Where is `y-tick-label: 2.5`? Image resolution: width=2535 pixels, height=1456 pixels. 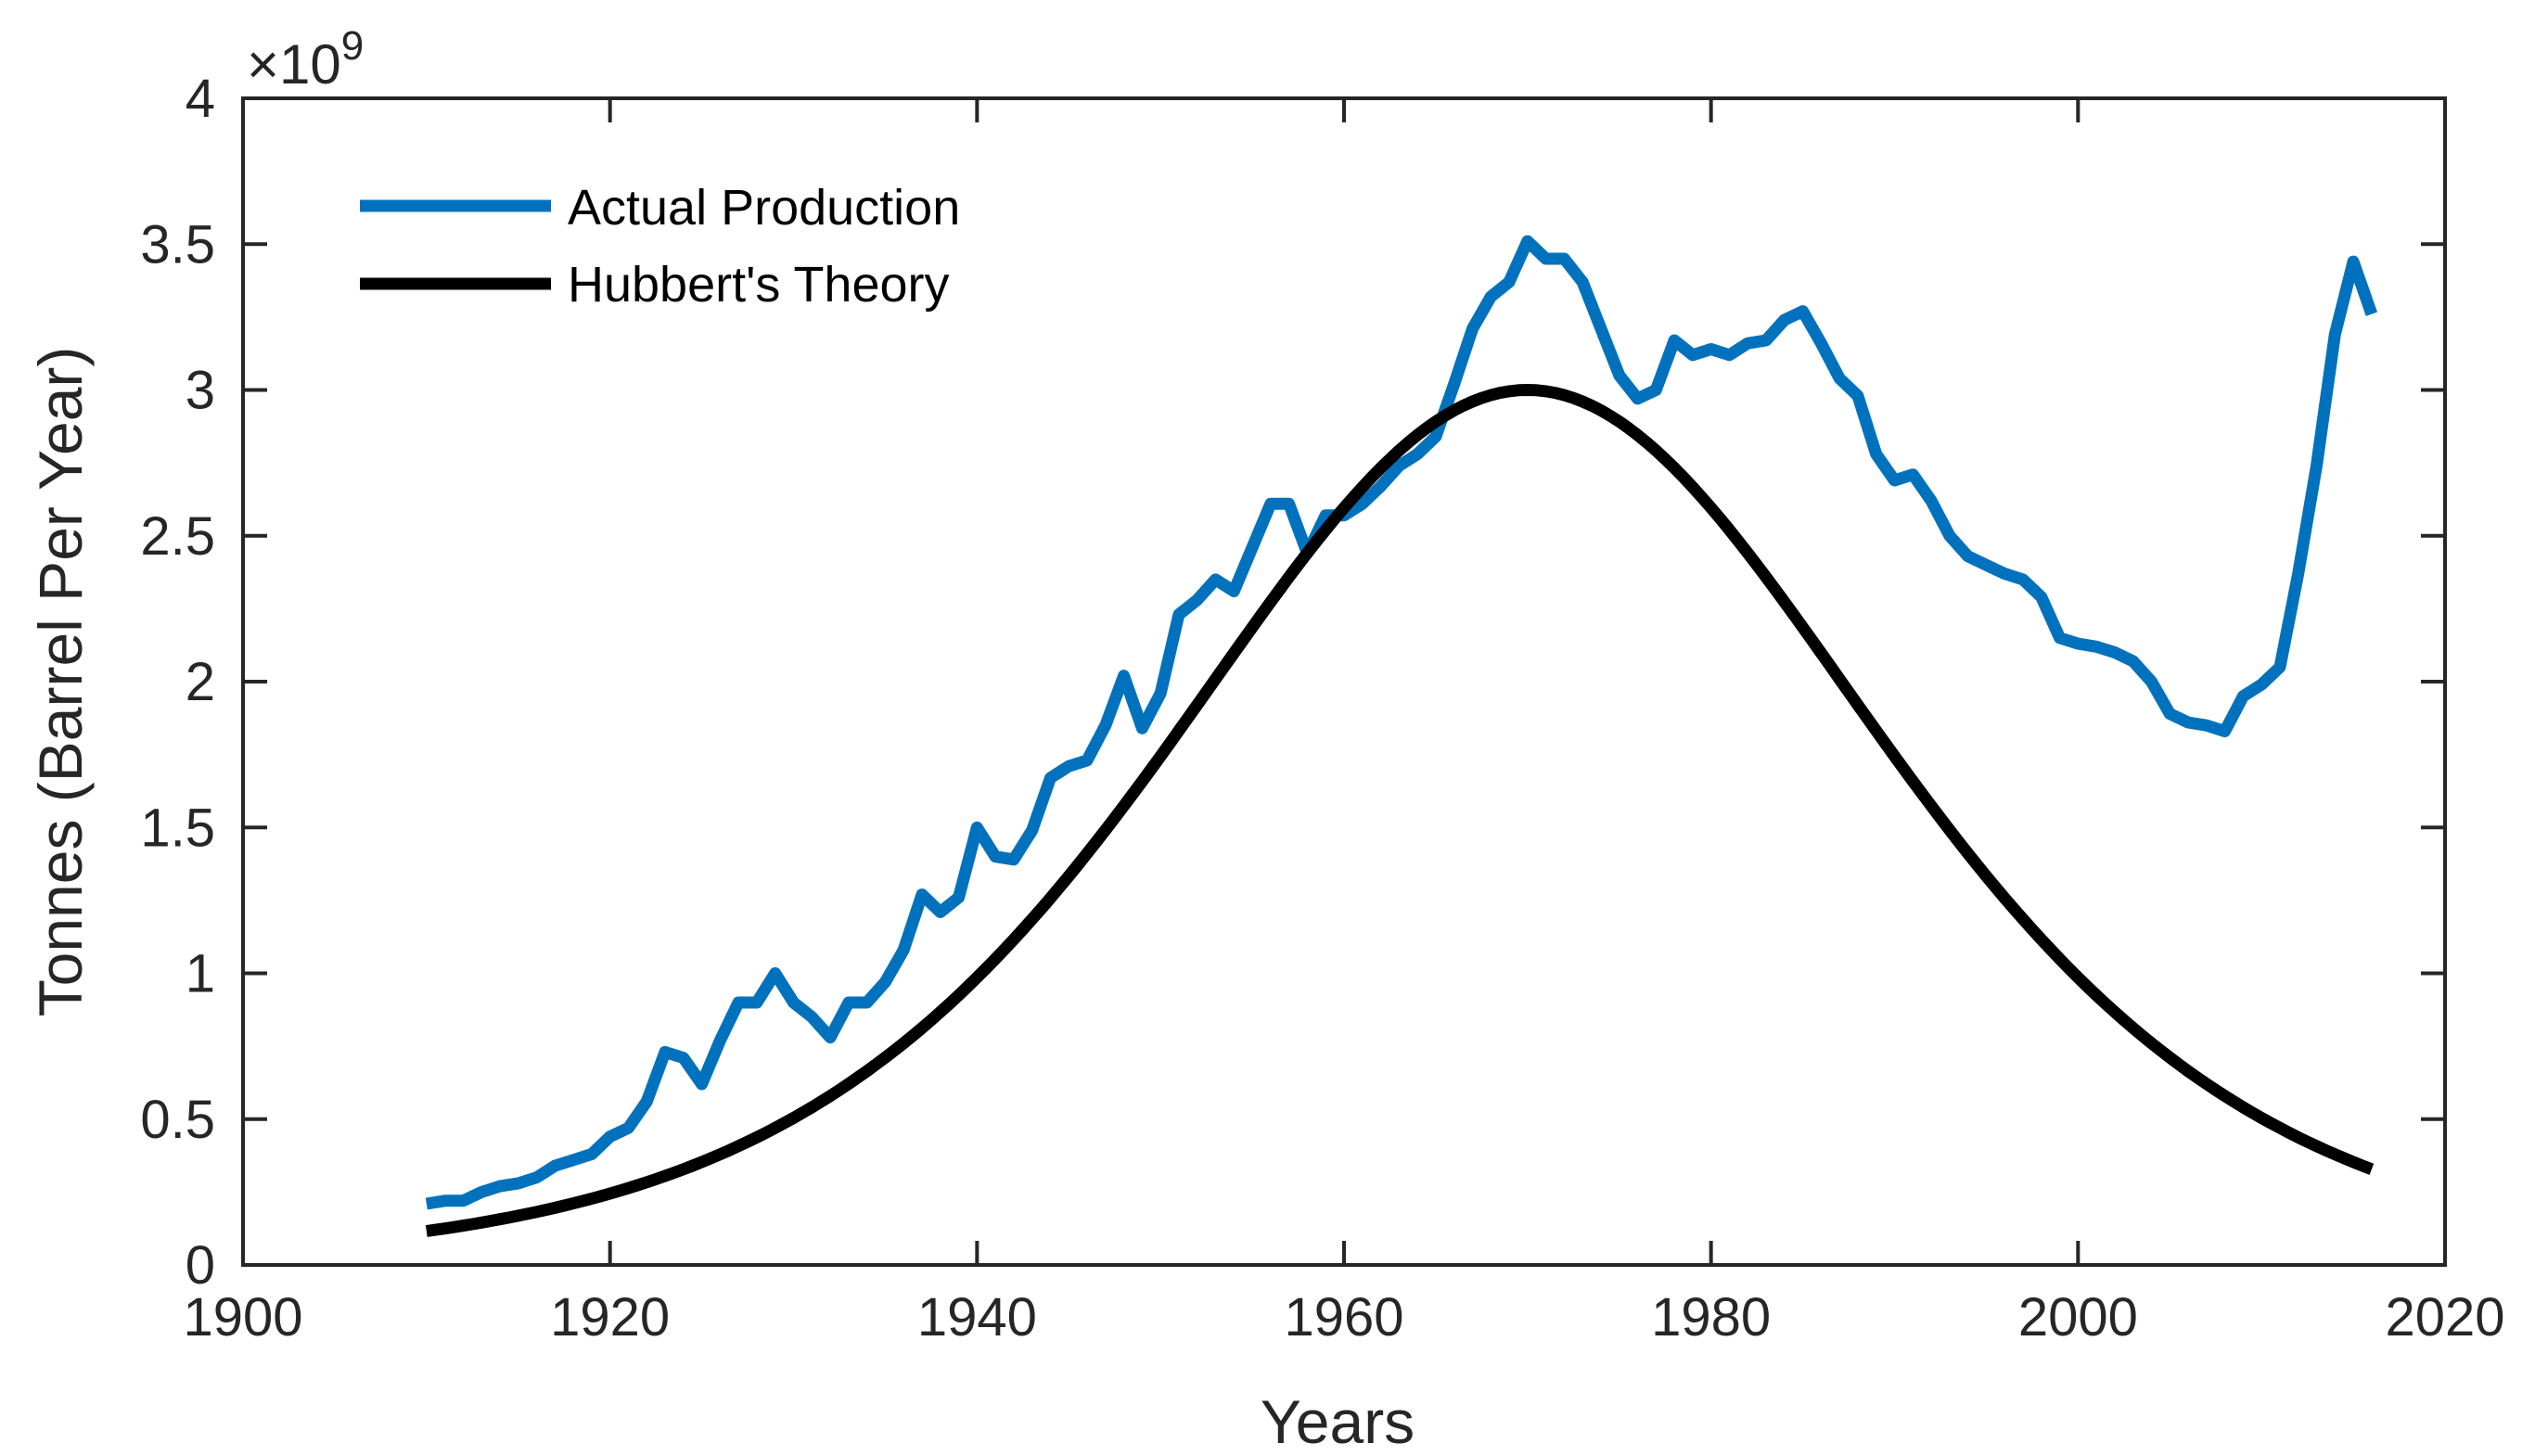
y-tick-label: 2.5 is located at coordinates (177, 536).